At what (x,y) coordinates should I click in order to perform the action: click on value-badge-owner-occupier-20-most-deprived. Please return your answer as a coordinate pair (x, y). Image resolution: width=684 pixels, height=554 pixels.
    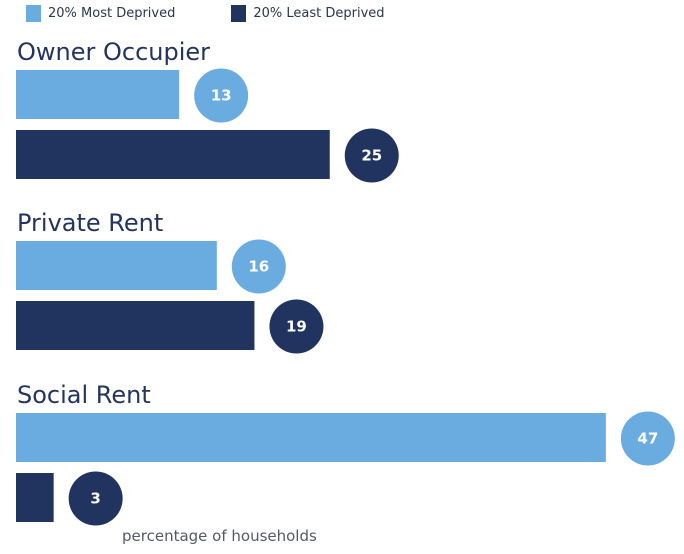
    Looking at the image, I should click on (221, 95).